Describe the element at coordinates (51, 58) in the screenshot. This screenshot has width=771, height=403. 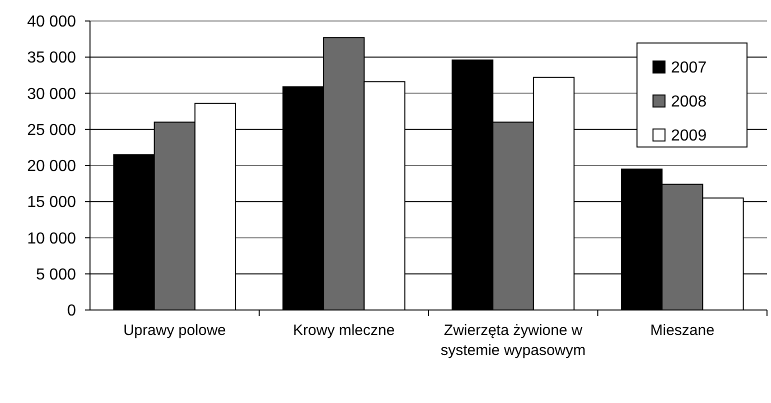
I see `y-tick-label: 35 000` at that location.